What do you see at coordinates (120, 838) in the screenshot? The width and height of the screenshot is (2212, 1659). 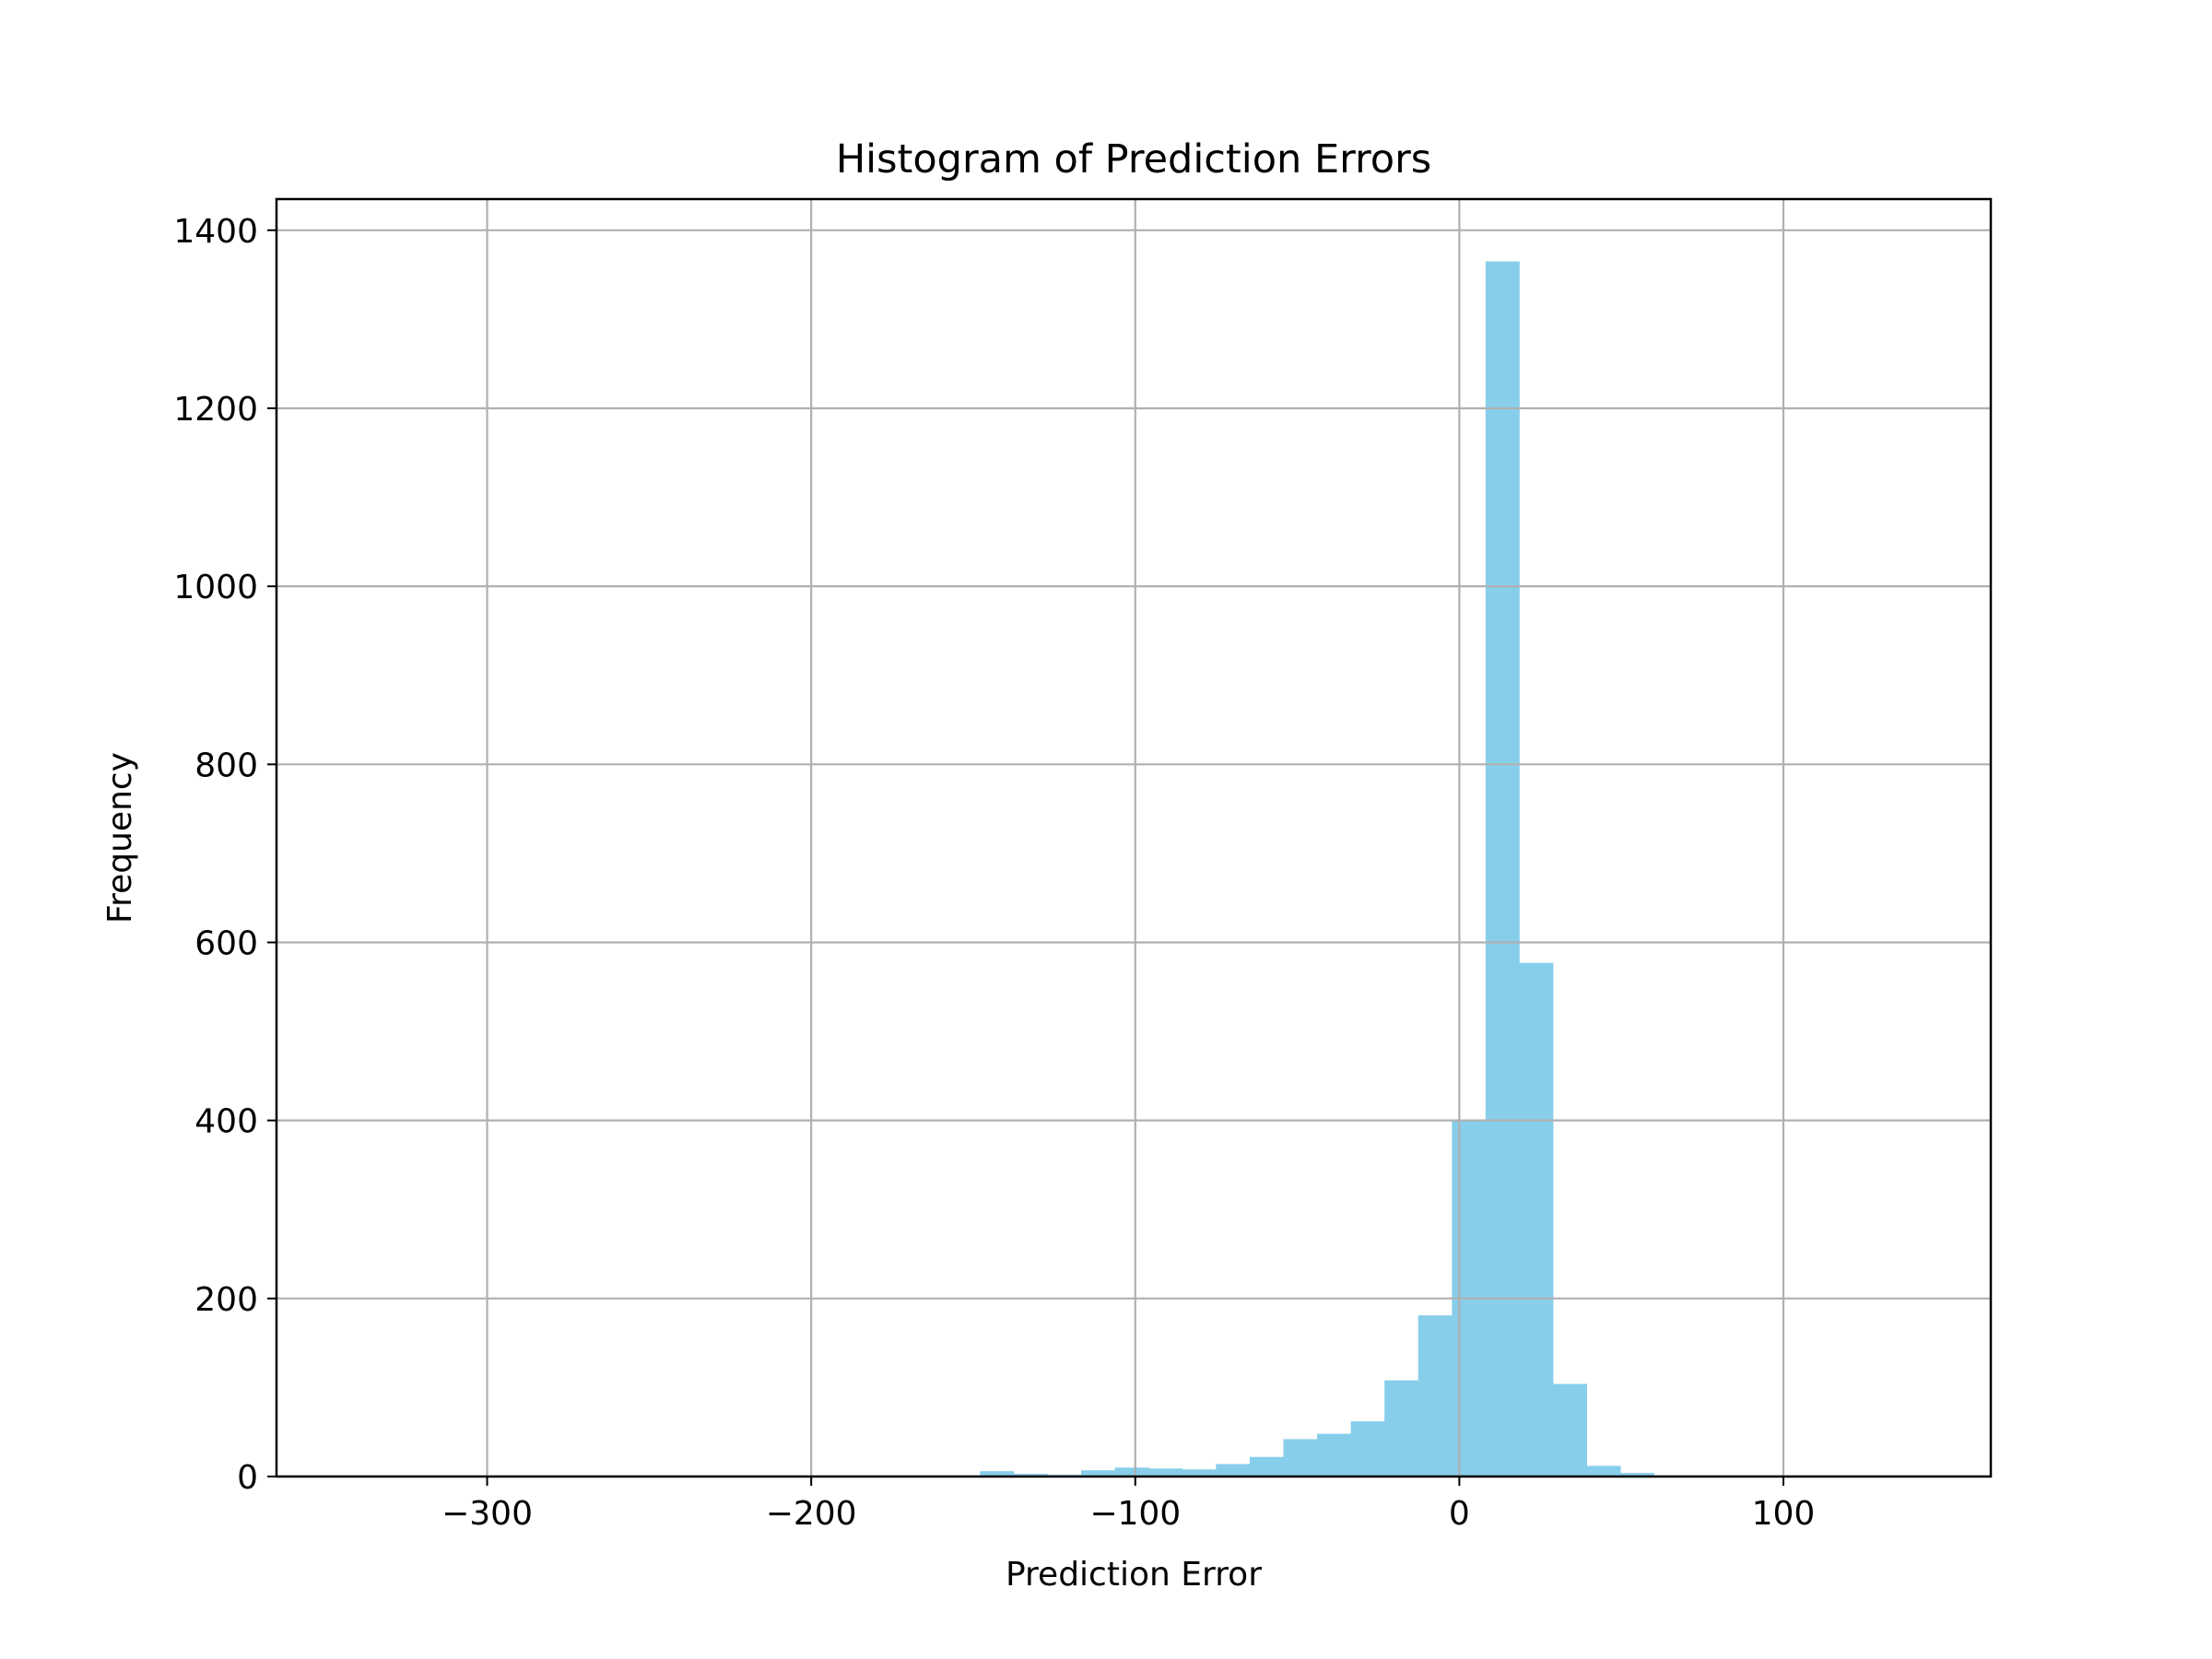 I see `y-axis-label: Frequency` at bounding box center [120, 838].